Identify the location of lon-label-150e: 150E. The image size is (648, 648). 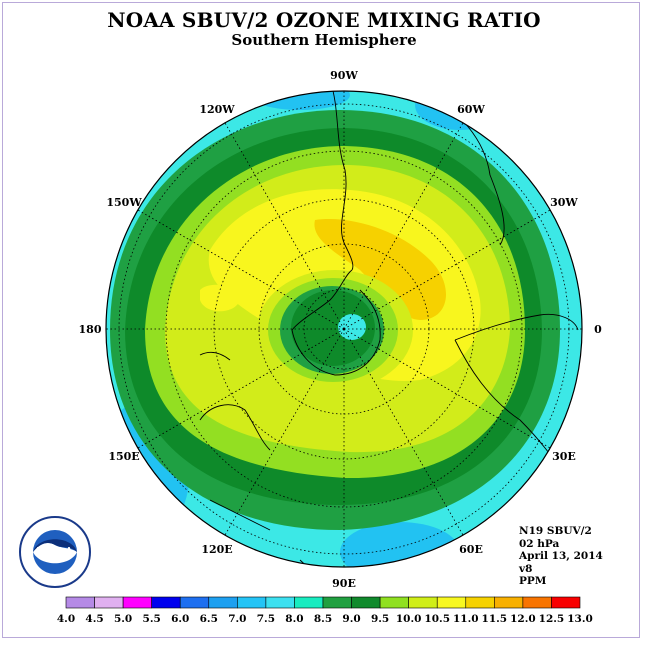
(123, 456).